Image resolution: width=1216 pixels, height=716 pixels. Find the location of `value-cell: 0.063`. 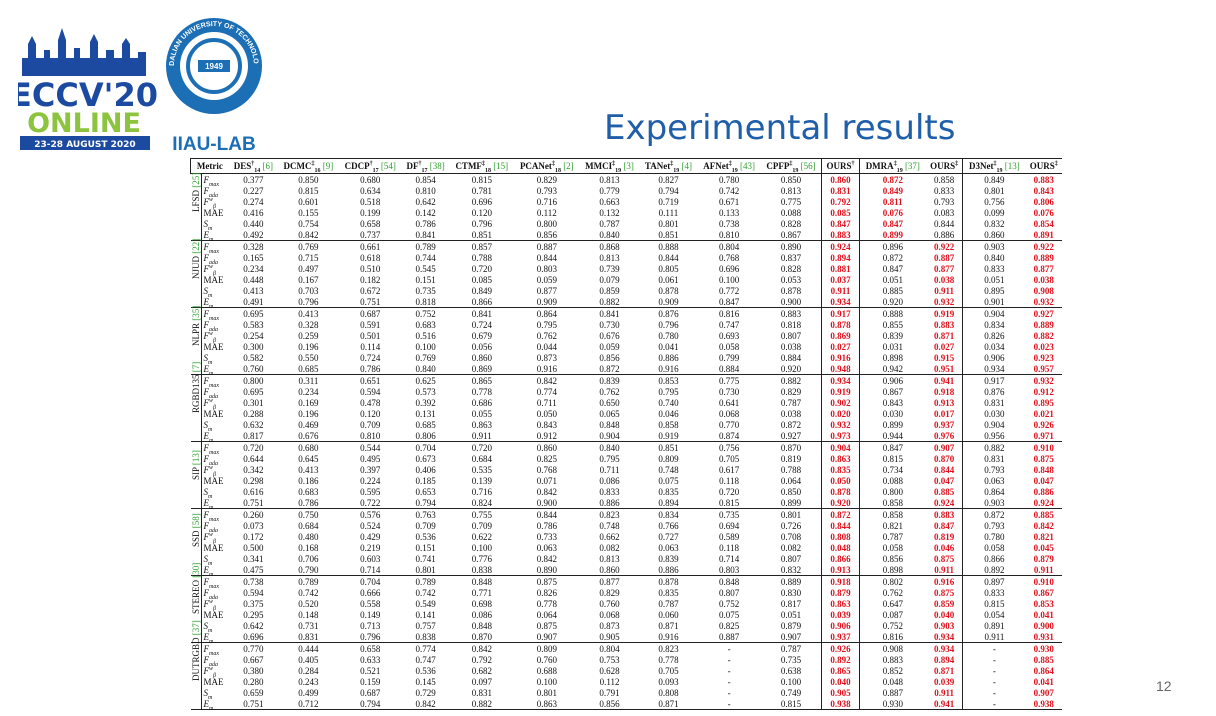

value-cell: 0.063 is located at coordinates (668, 547).